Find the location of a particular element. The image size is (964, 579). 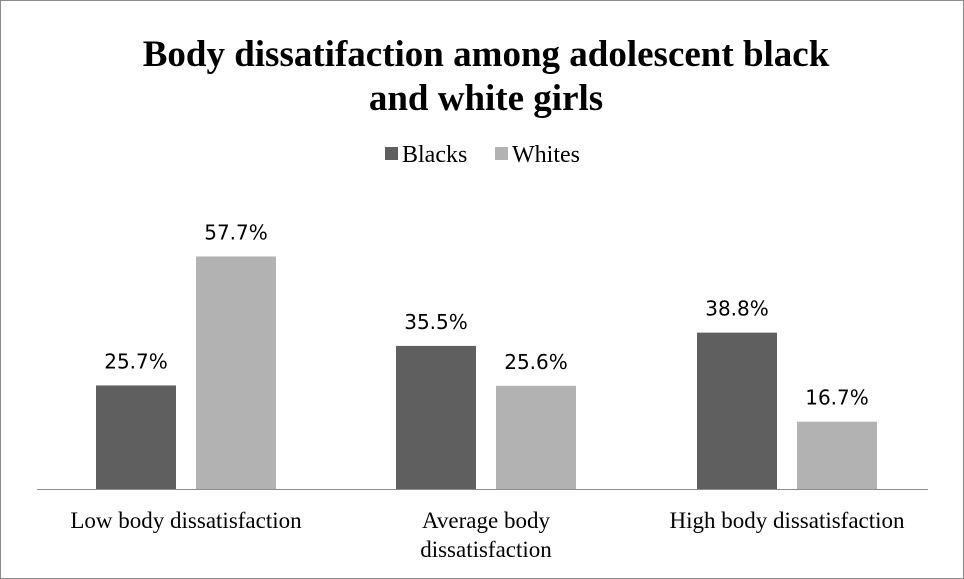

legend-swatch-whites is located at coordinates (501, 153).